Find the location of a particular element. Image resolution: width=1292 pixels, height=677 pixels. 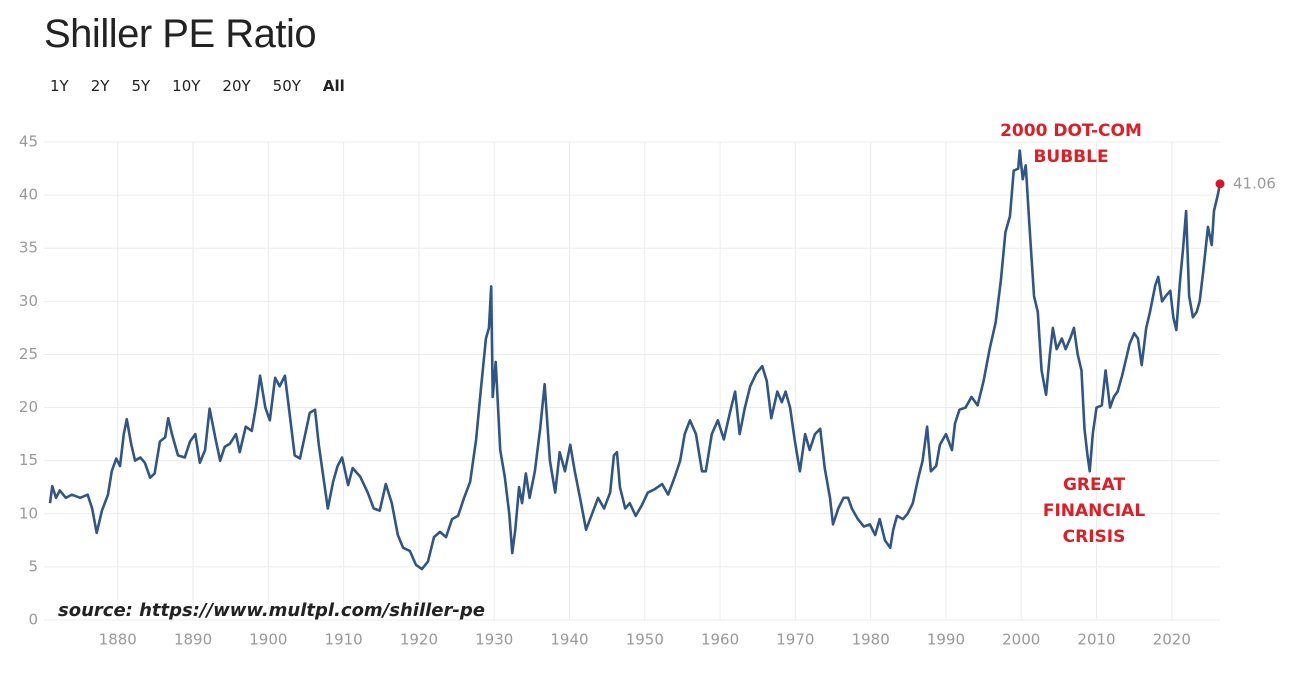

x-tick-label: 1890 is located at coordinates (193, 640).